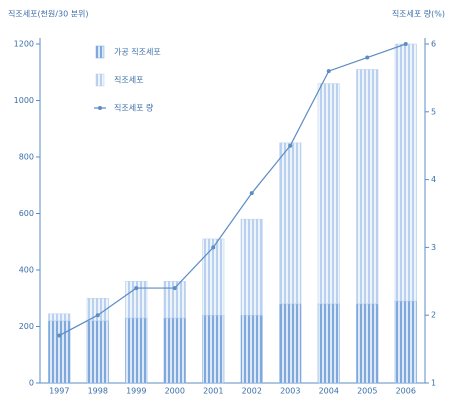 Image resolution: width=451 pixels, height=396 pixels. What do you see at coordinates (213, 391) in the screenshot?
I see `x-tick-label: 2001` at bounding box center [213, 391].